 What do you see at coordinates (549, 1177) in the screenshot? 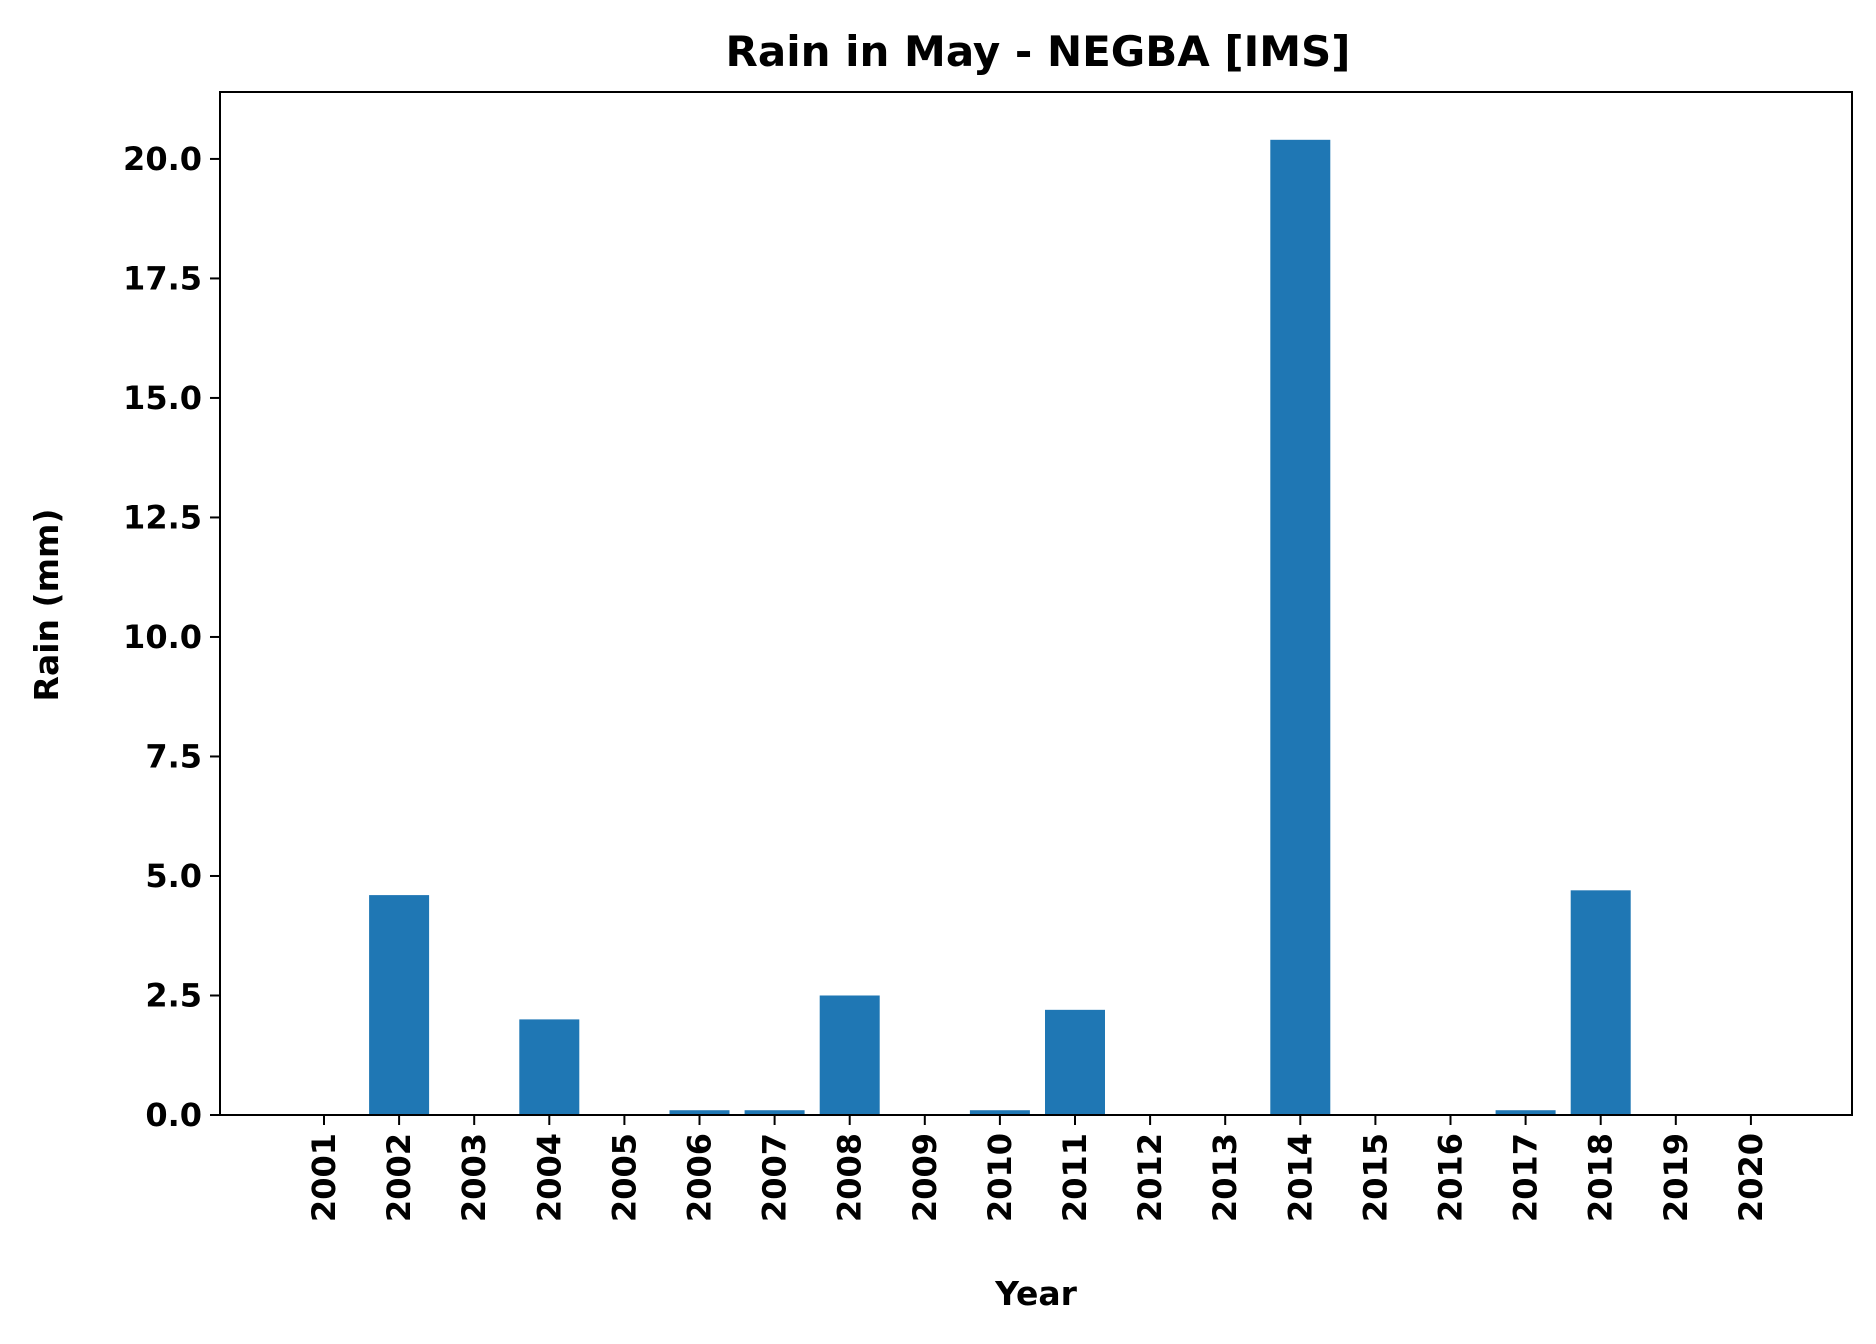
I see `x-tick-label-2004: 2004` at bounding box center [549, 1177].